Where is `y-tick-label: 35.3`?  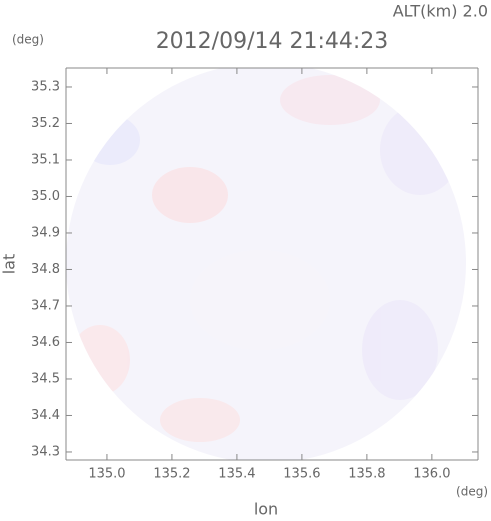
y-tick-label: 35.3 is located at coordinates (45, 86).